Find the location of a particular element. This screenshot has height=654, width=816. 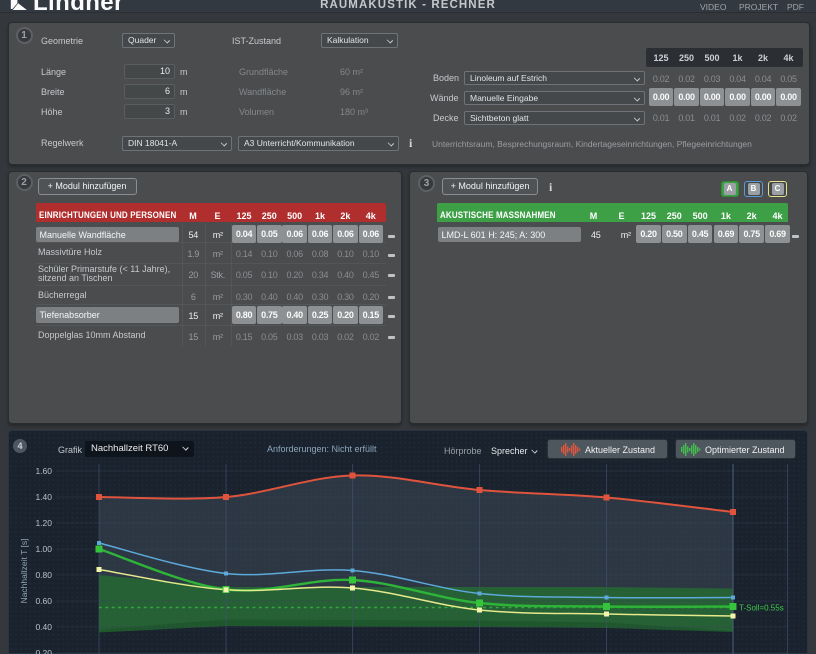

svg-text: 0.60 is located at coordinates (43, 601).